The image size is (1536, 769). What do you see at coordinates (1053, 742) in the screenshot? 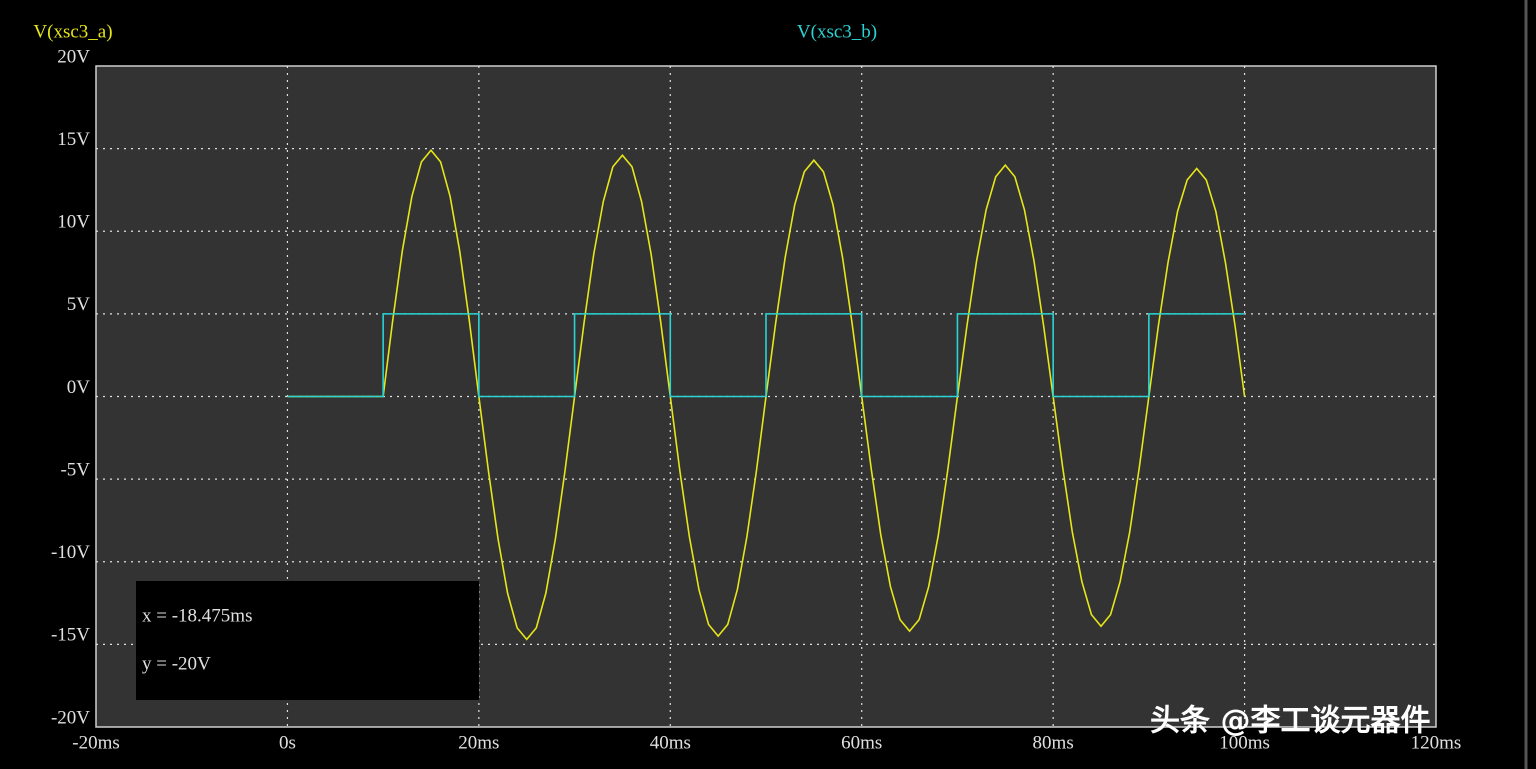
I see `x-tick-label: 80ms` at bounding box center [1053, 742].